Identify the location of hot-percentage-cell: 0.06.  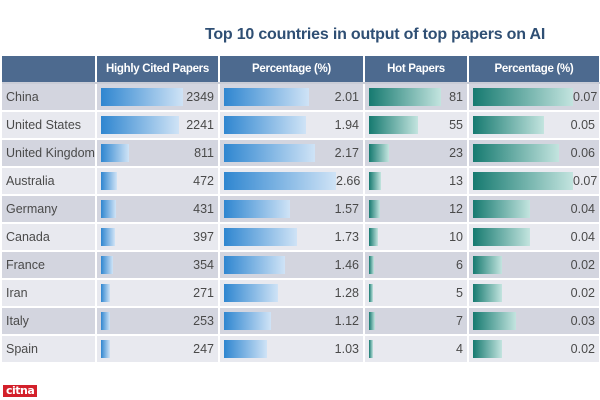
(534, 153).